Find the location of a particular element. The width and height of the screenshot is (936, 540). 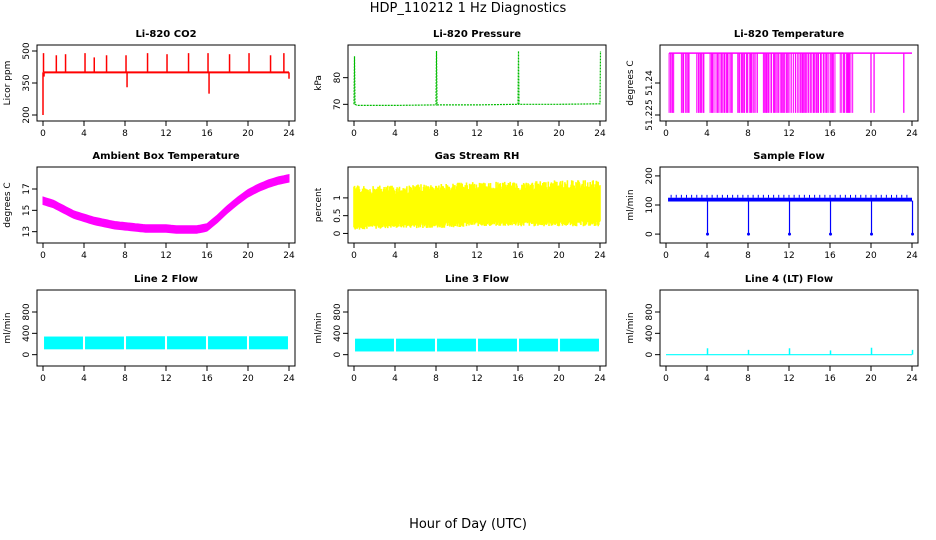

plot-title: Sample Flow is located at coordinates (789, 156).